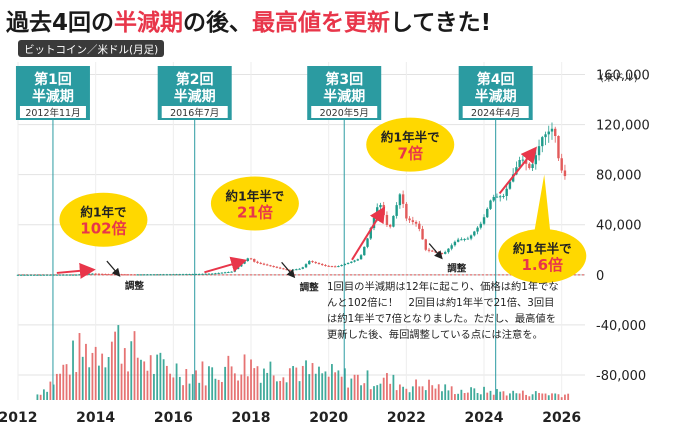 The height and width of the screenshot is (448, 680). I want to click on adjust-arrow, so click(288, 270).